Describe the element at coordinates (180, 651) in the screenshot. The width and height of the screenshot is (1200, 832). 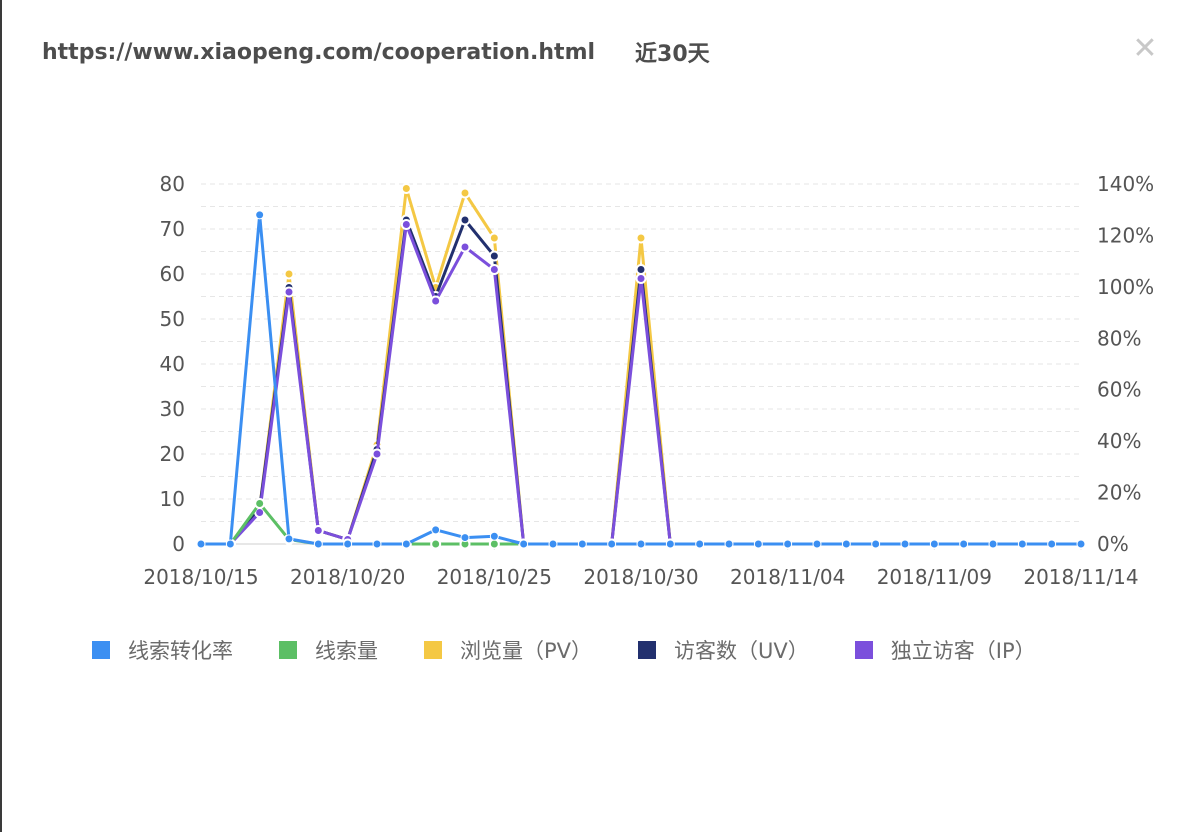
I see `legend-label: 线索转化率` at that location.